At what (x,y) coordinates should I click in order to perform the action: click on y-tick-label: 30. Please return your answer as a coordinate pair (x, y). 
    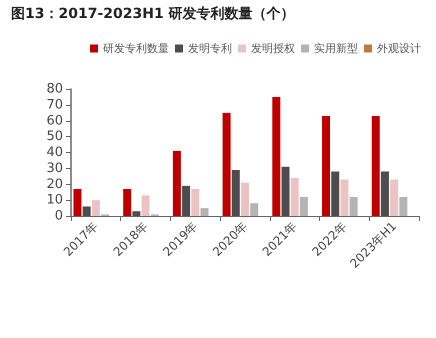
    Looking at the image, I should click on (54, 168).